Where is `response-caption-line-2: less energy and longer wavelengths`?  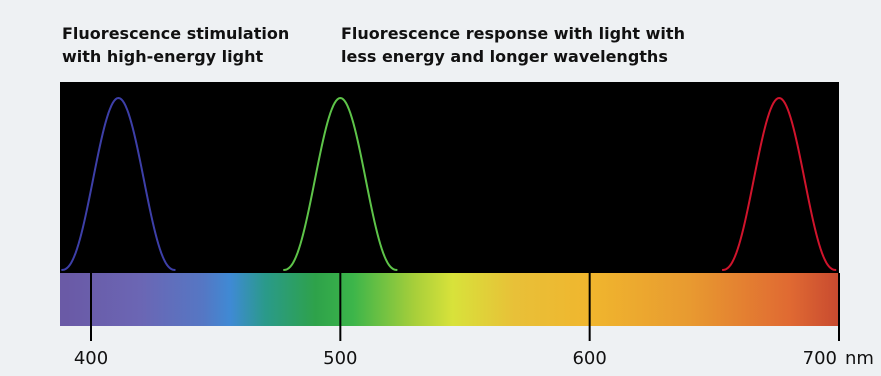
response-caption-line-2: less energy and longer wavelengths is located at coordinates (504, 56).